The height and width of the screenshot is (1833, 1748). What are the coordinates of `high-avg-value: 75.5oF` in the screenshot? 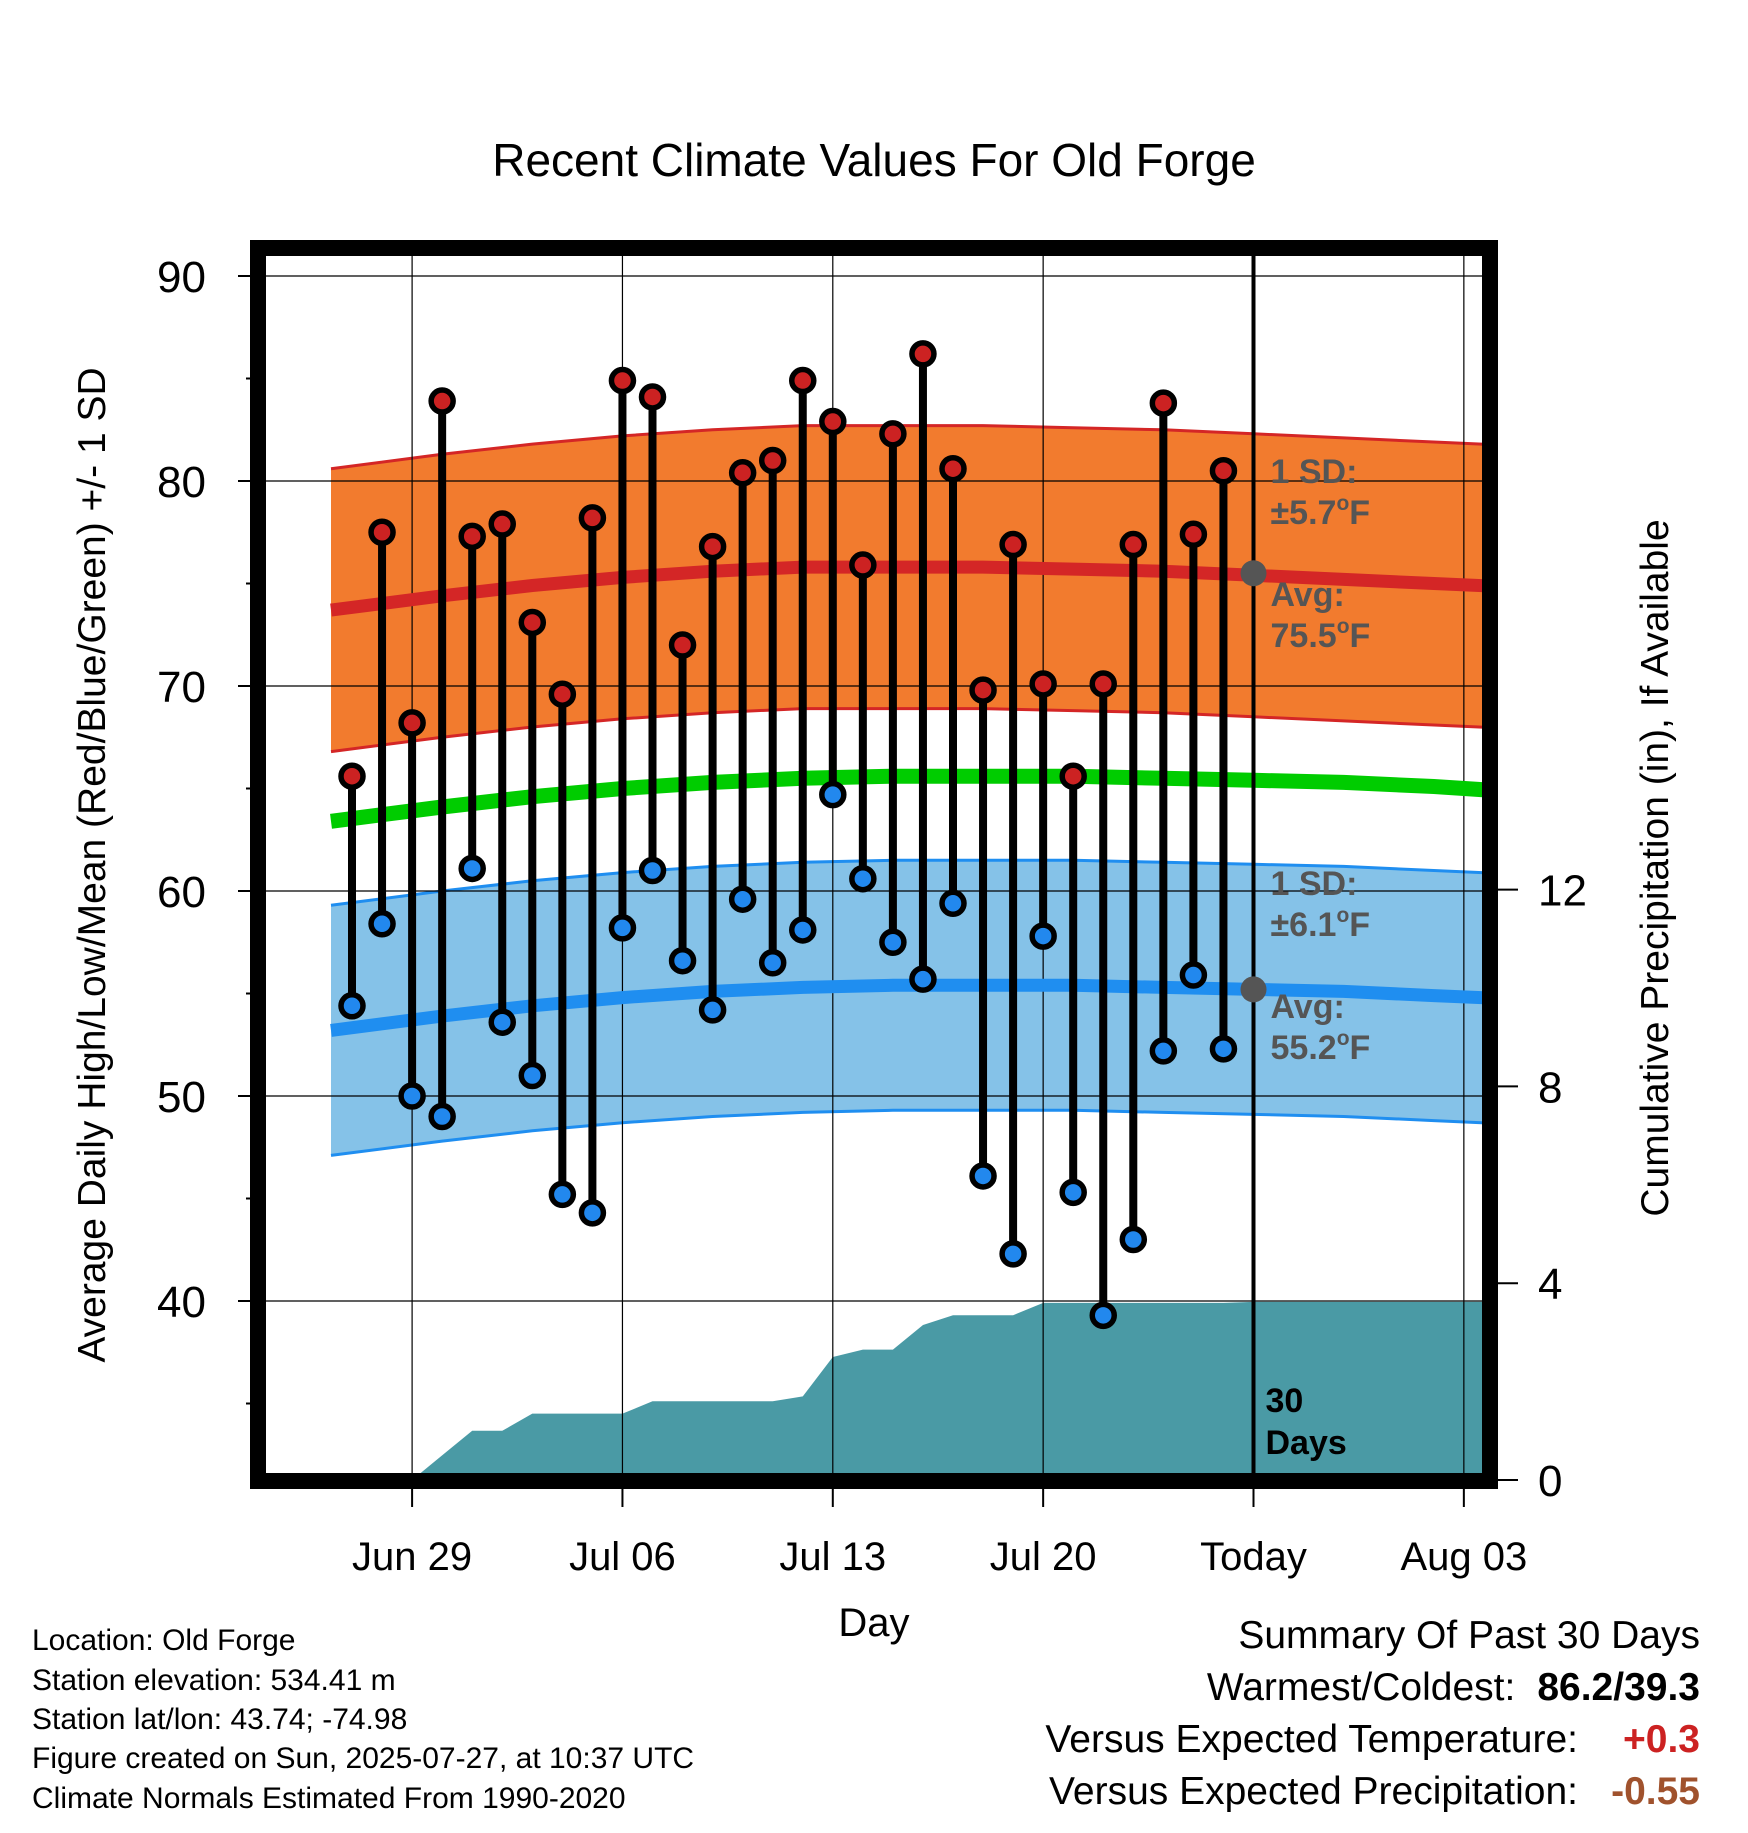 It's located at (1321, 635).